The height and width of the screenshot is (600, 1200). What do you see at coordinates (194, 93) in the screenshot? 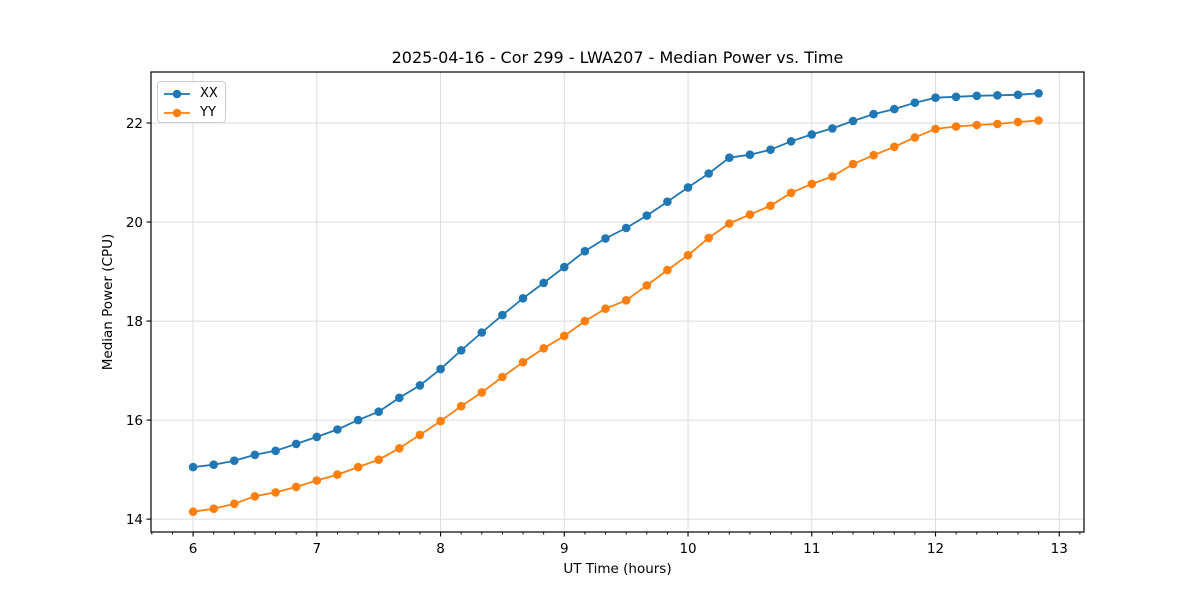
I see `legend-item-xx: XX` at bounding box center [194, 93].